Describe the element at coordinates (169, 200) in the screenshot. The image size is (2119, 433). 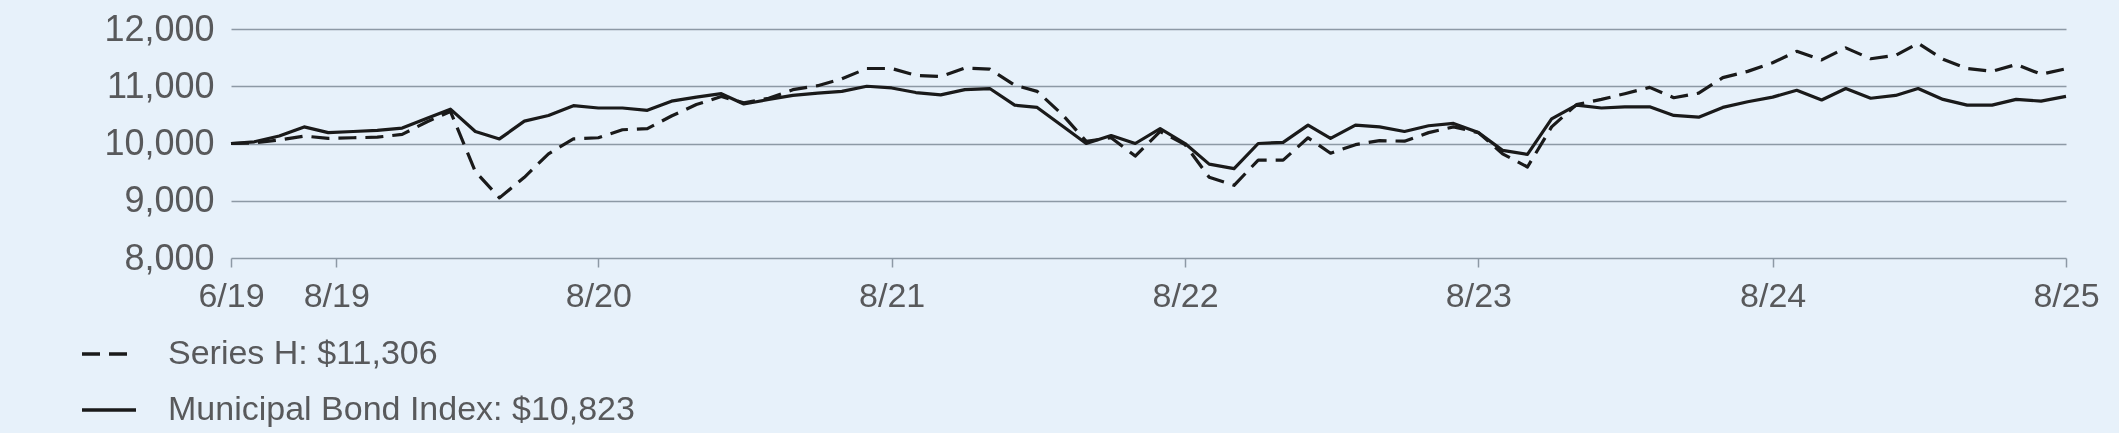
I see `y-tick-label: 9,000` at that location.